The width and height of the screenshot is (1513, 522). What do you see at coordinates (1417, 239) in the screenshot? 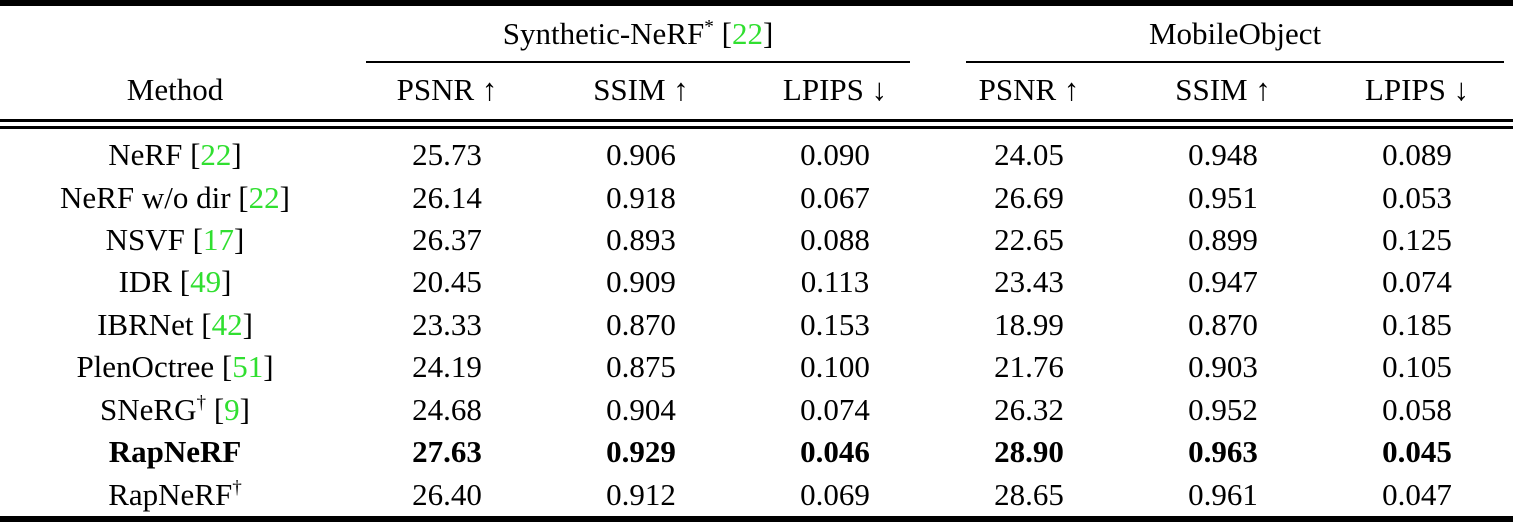
I see `metric-value-cell: 0.125` at bounding box center [1417, 239].